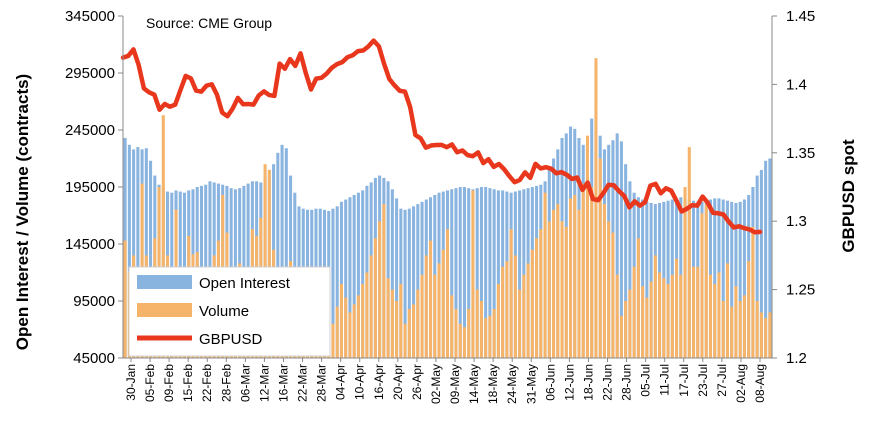 This screenshot has height=424, width=871. Describe the element at coordinates (848, 196) in the screenshot. I see `right-y-axis-title: GBPUSD spot` at that location.